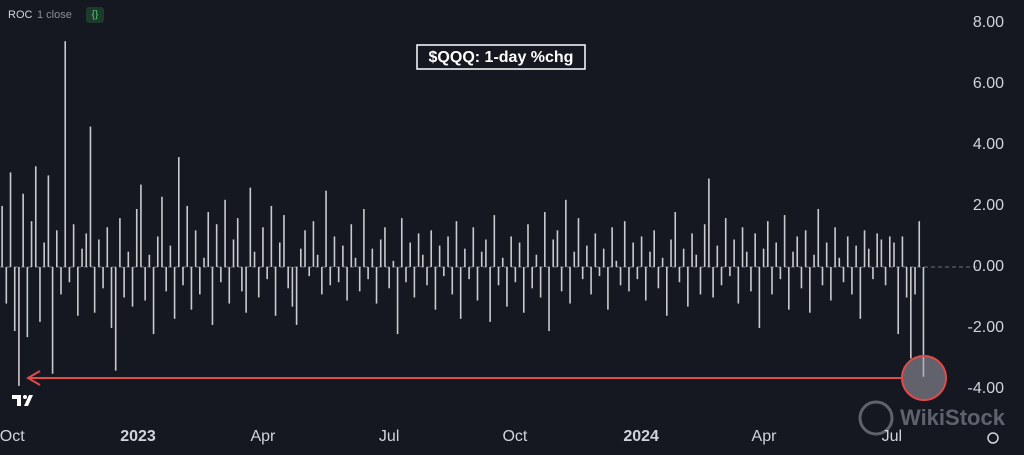 This screenshot has width=1024, height=455. Describe the element at coordinates (56, 15) in the screenshot. I see `indicator-legend: ROC 1 close {}` at that location.